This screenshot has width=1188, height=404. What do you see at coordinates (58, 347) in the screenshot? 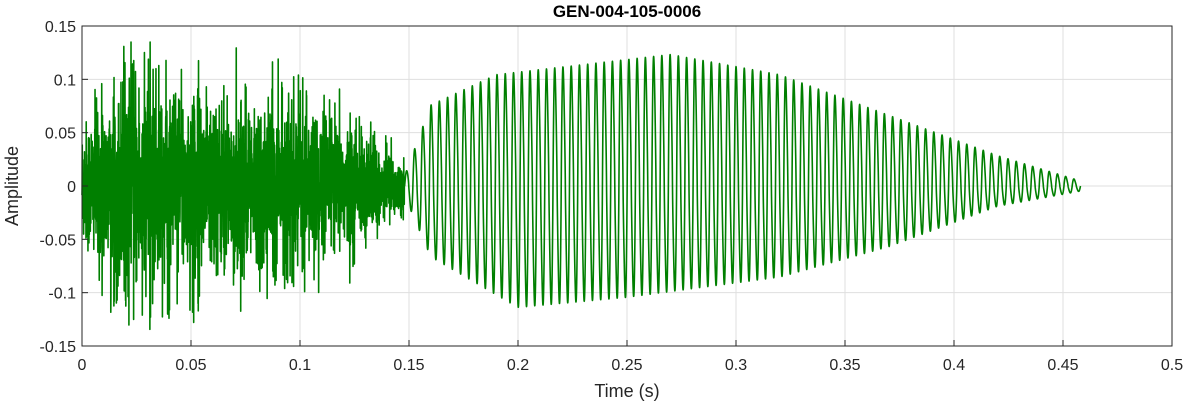
I see `y-tick-label: -0.15` at bounding box center [58, 347].